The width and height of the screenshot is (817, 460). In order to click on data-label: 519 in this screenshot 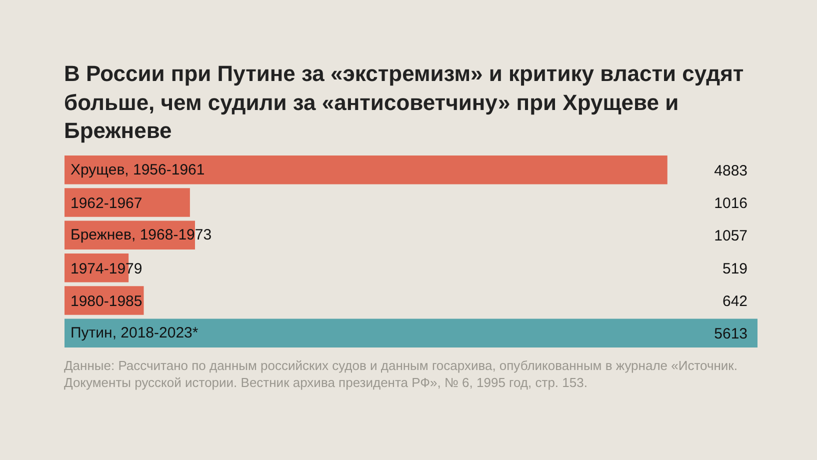, I will do `click(735, 269)`.